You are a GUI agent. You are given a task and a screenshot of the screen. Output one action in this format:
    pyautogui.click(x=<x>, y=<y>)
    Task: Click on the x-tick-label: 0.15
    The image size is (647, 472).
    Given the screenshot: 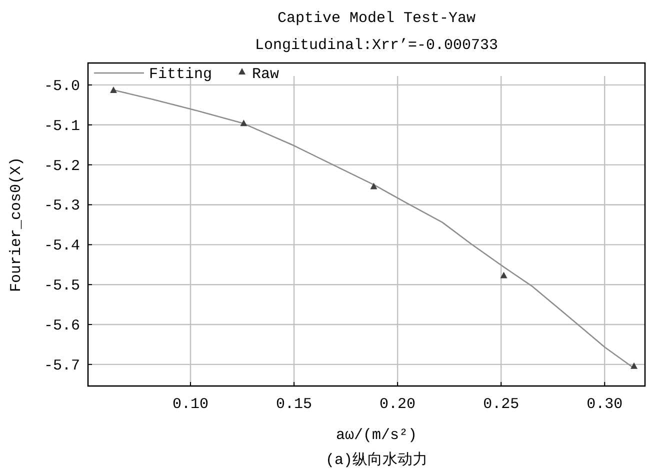 What is the action you would take?
    pyautogui.click(x=294, y=404)
    